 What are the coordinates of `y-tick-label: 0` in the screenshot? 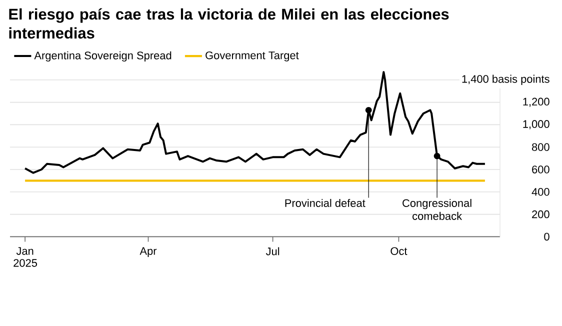 It's located at (547, 236).